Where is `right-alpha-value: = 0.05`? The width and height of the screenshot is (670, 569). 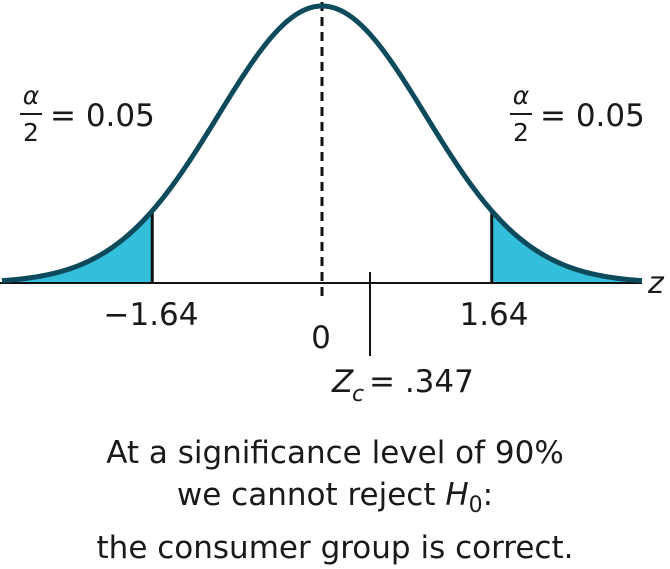
right-alpha-value: = 0.05 is located at coordinates (592, 116).